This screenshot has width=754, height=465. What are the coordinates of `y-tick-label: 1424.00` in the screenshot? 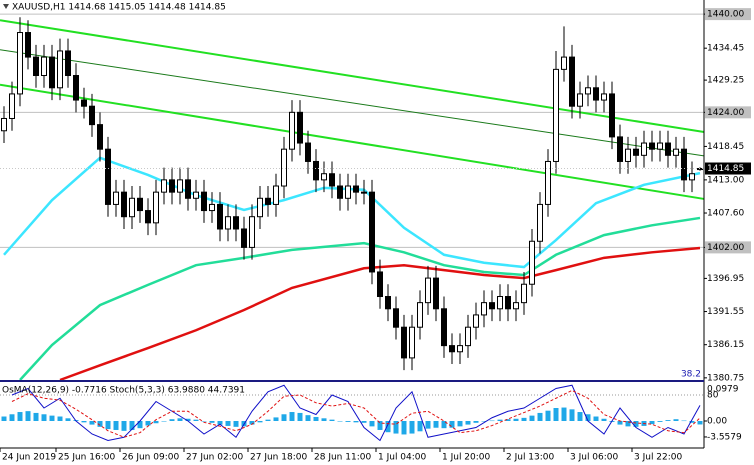 It's located at (725, 113).